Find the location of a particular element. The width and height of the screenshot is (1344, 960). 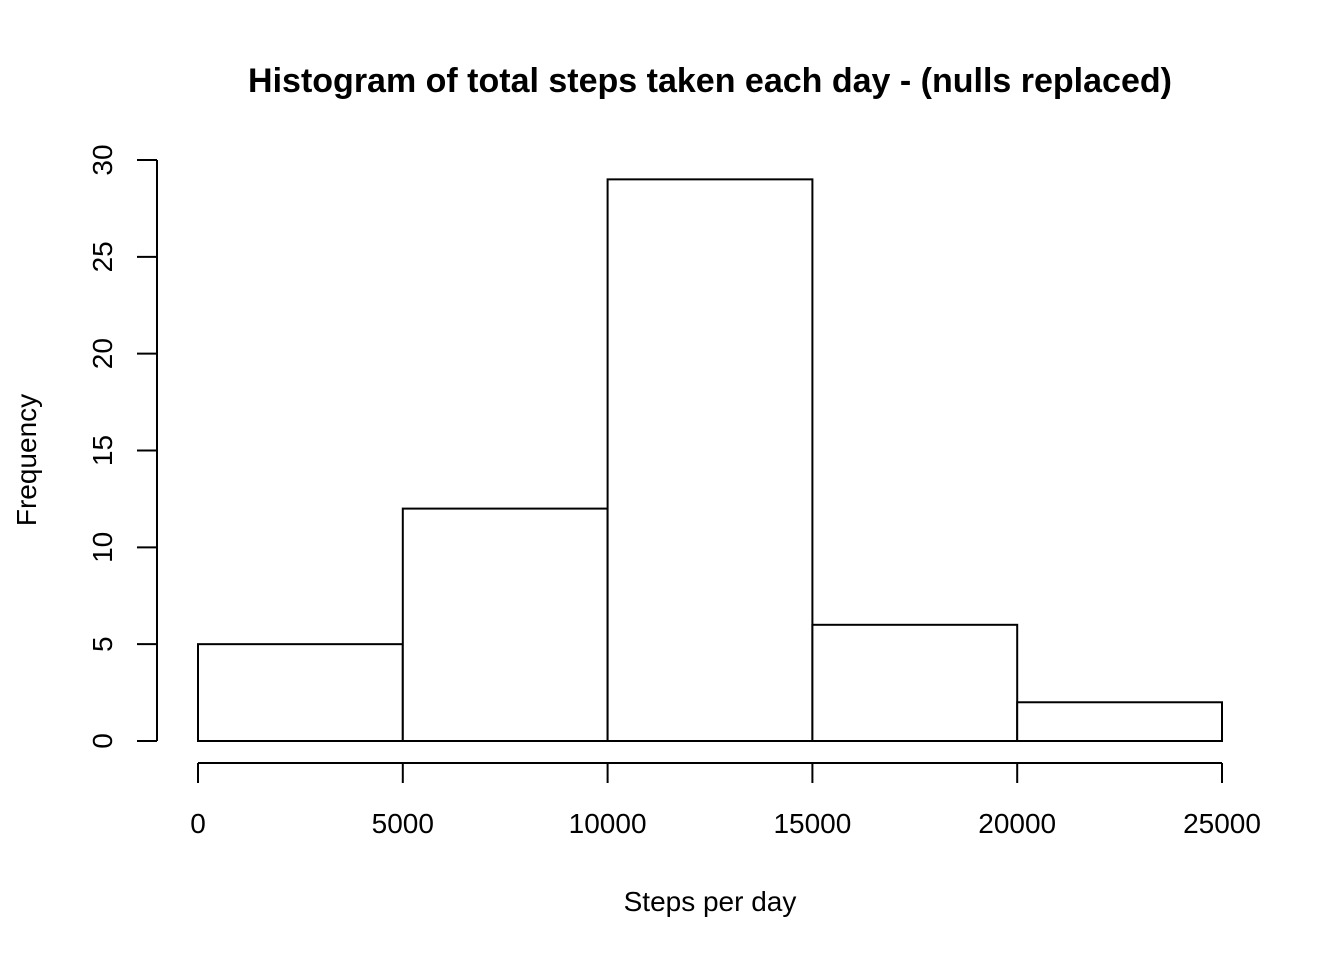

x-tick-label: 10000 is located at coordinates (608, 823).